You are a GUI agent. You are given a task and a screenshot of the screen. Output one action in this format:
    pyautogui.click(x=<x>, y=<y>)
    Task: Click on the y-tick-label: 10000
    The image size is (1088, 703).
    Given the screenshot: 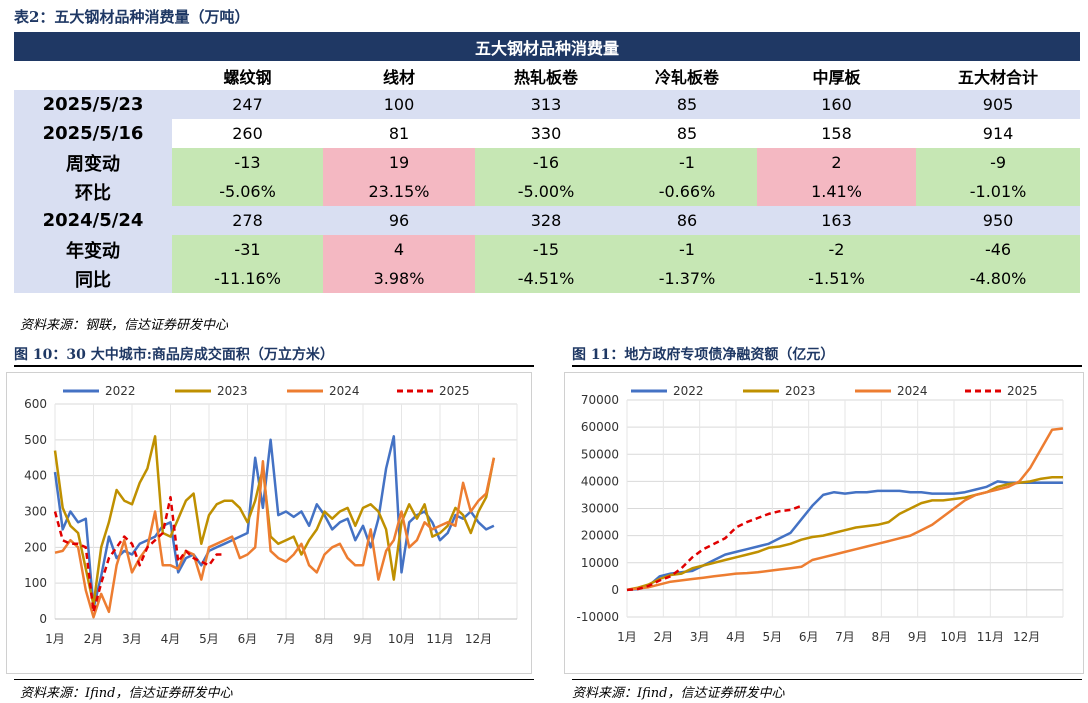 What is the action you would take?
    pyautogui.click(x=600, y=563)
    